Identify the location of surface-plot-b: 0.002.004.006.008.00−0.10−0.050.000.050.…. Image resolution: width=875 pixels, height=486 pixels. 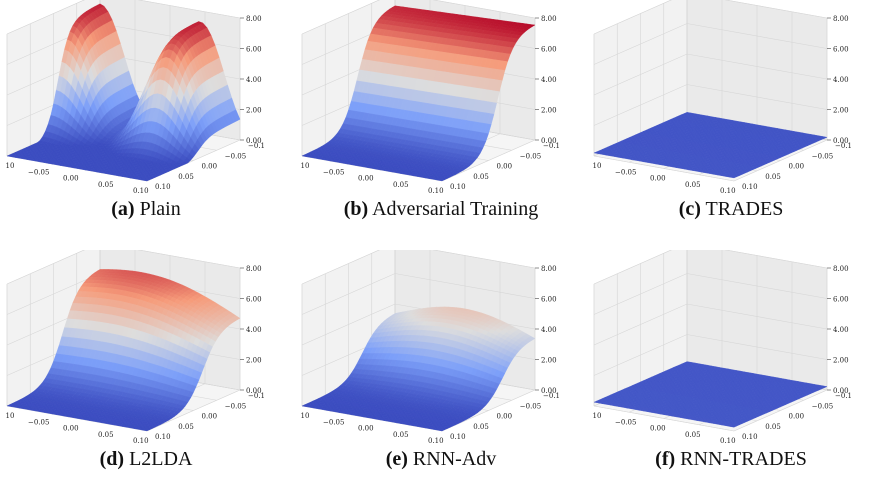
(430, 100).